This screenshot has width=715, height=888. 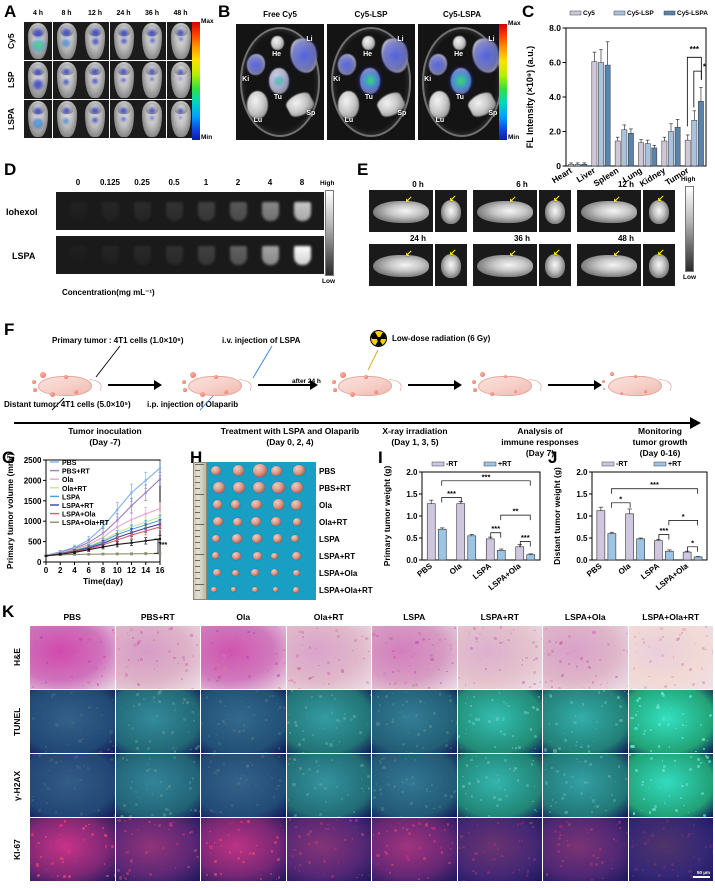 What do you see at coordinates (415, 437) in the screenshot?
I see `timeline-step: X-ray irradiation (Day 1, 3, 5)` at bounding box center [415, 437].